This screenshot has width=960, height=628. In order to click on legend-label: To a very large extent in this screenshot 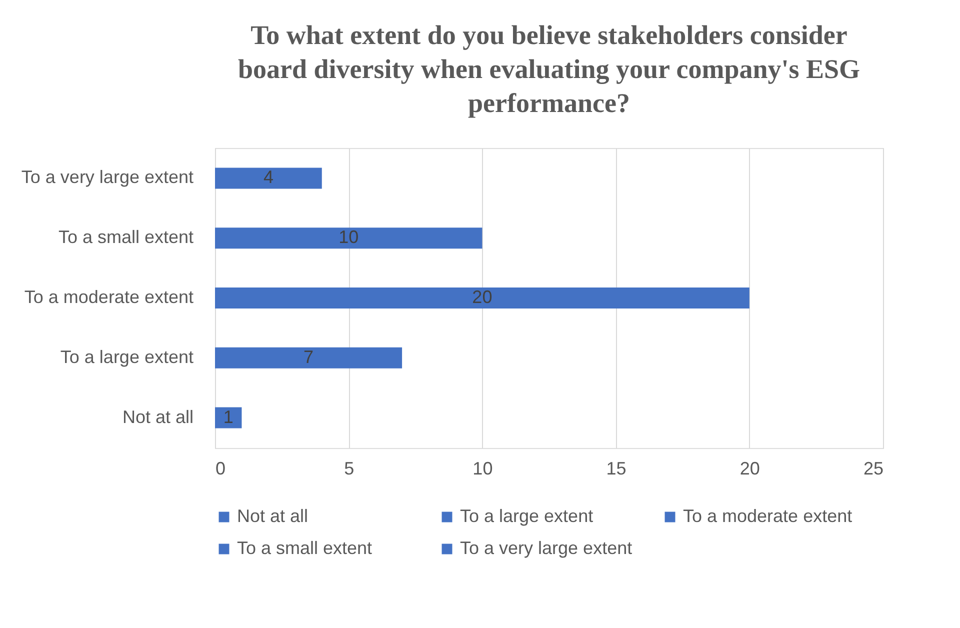, I will do `click(546, 548)`.